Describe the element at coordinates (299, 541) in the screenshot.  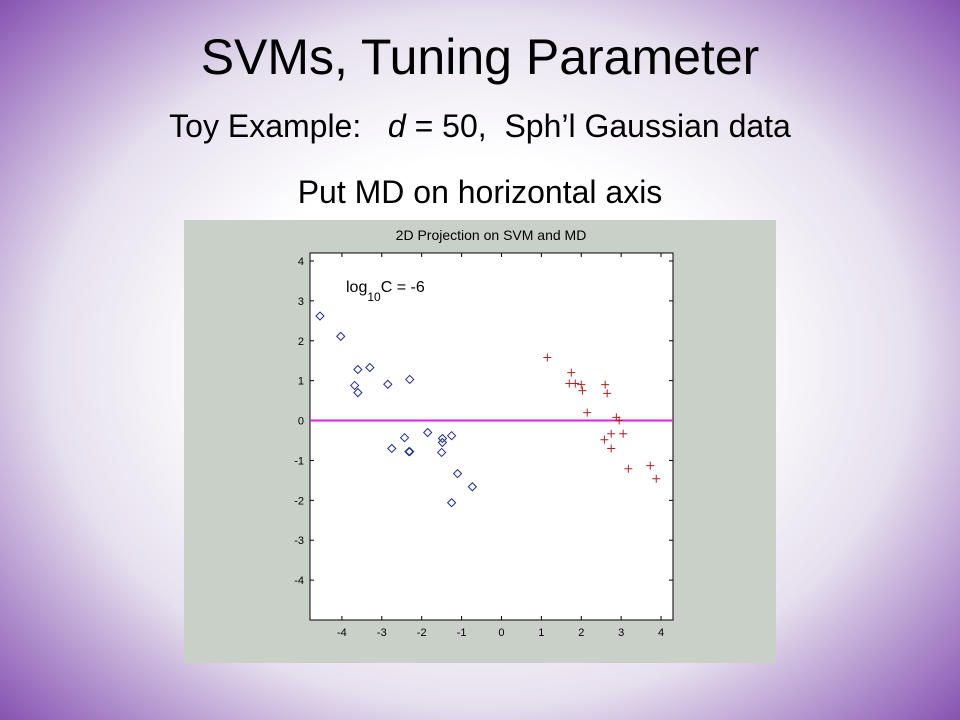
I see `y-tick-label: -3` at that location.